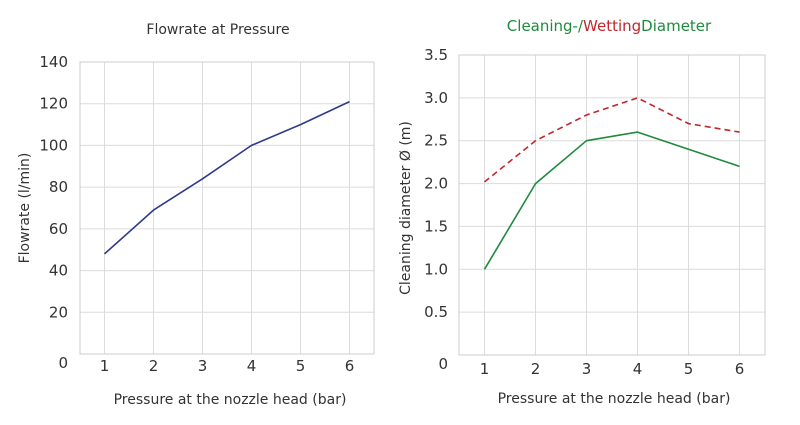  Describe the element at coordinates (436, 312) in the screenshot. I see `diameter-y-tick-label: 0.5` at that location.